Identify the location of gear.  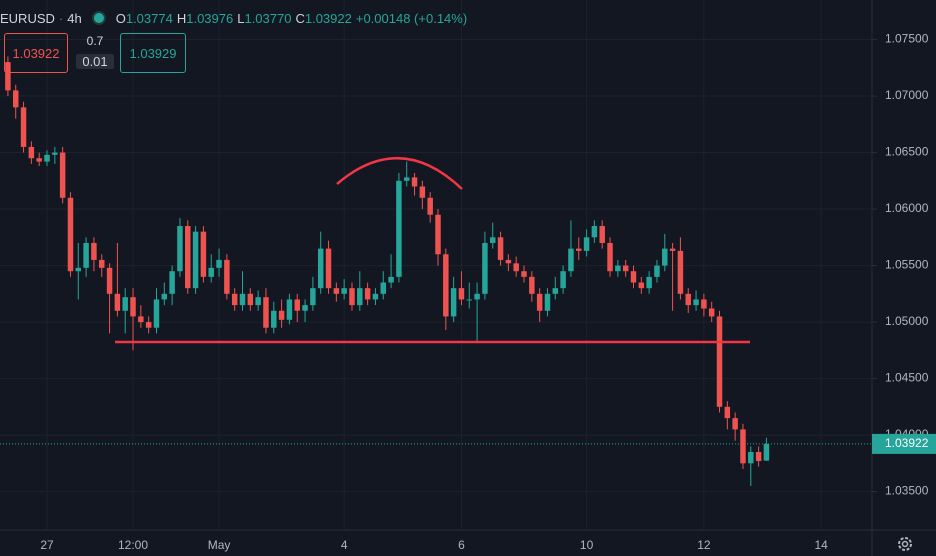
(905, 544).